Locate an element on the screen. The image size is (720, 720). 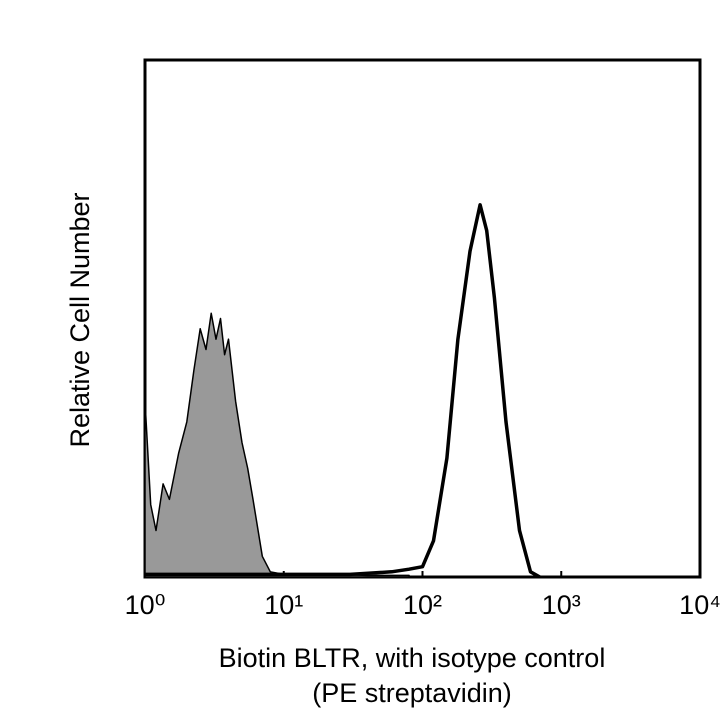
x-tick-label: 10⁰ is located at coordinates (145, 605).